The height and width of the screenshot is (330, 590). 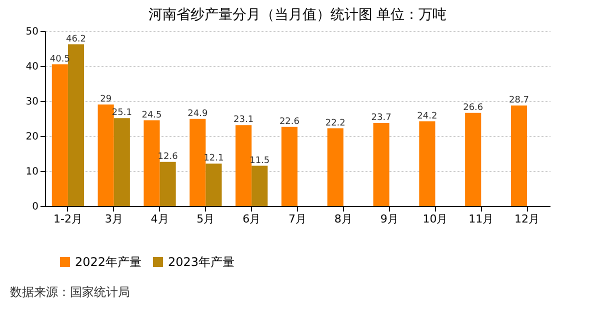 I want to click on x-tick-label: 5月, so click(x=205, y=219).